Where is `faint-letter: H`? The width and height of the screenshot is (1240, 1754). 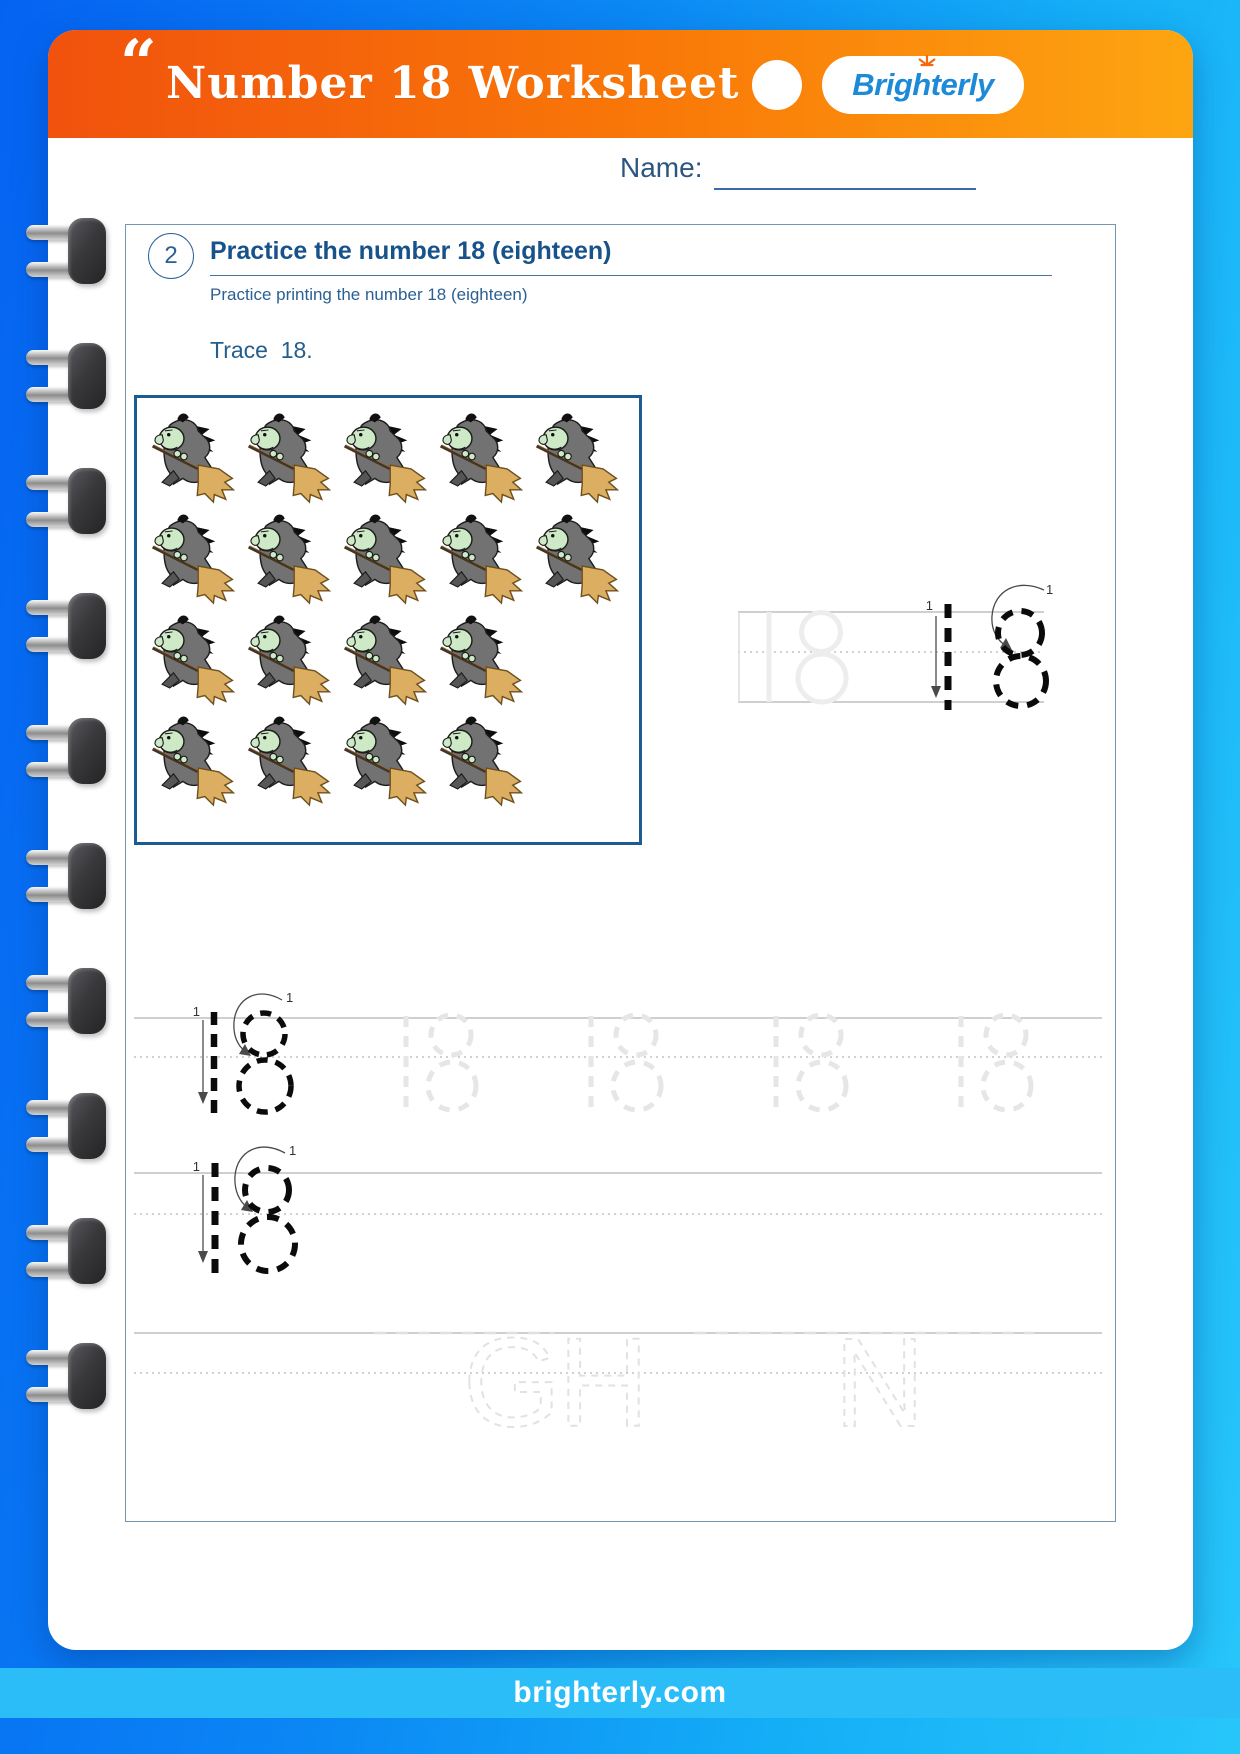
faint-letter: H is located at coordinates (603, 1382).